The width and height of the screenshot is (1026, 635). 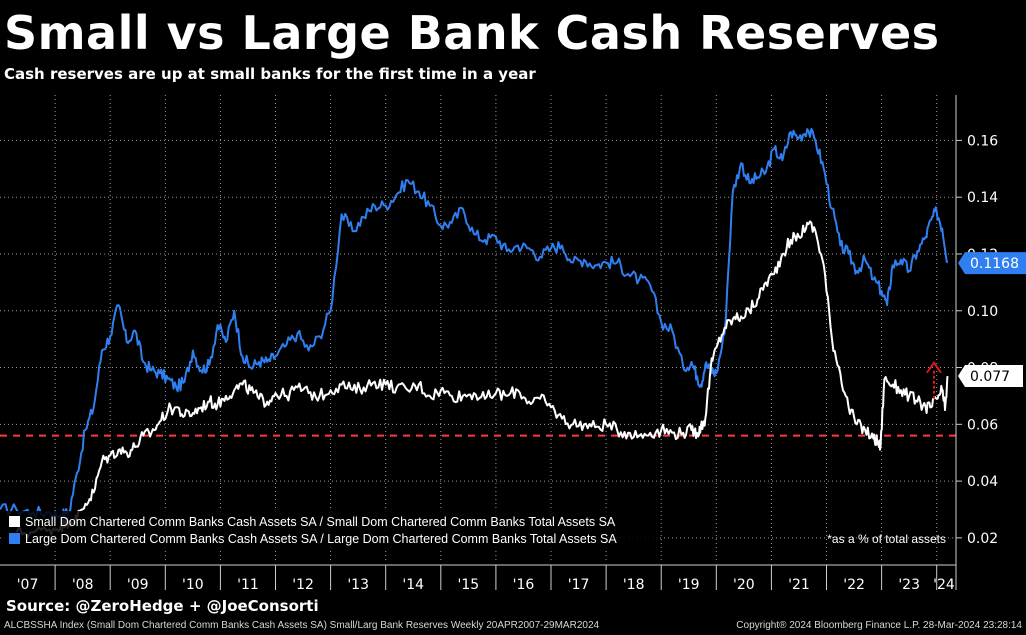 I want to click on x-tick-label: '23, so click(x=909, y=585).